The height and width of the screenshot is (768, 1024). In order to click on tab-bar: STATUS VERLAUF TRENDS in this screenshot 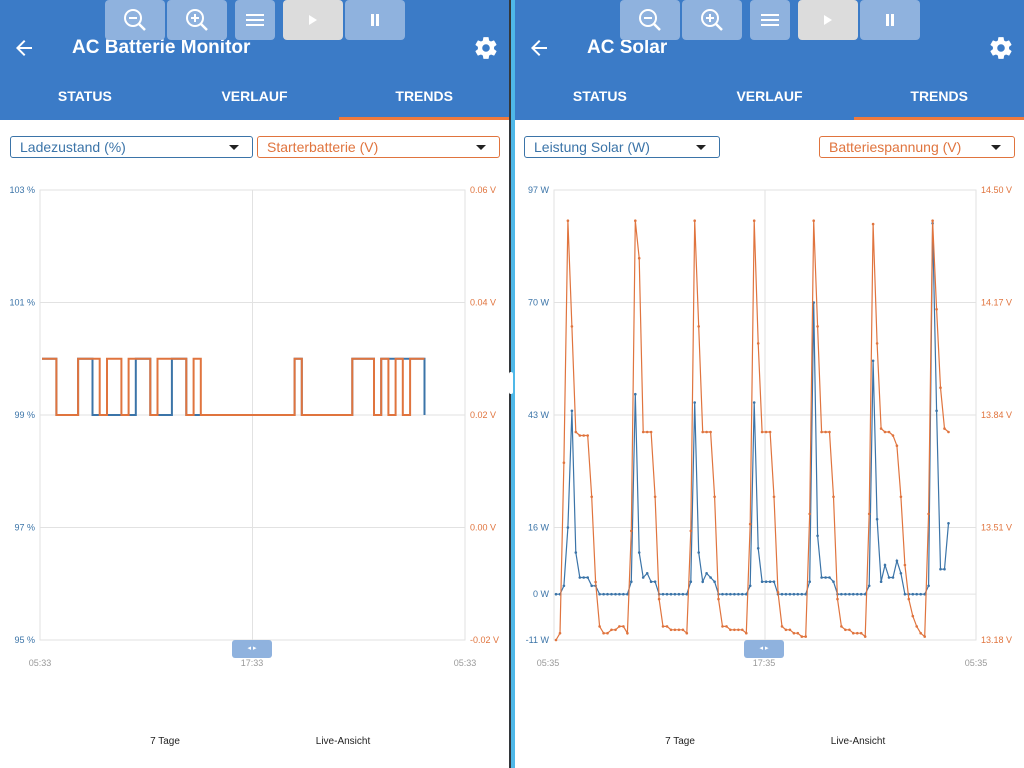, I will do `click(254, 97)`.